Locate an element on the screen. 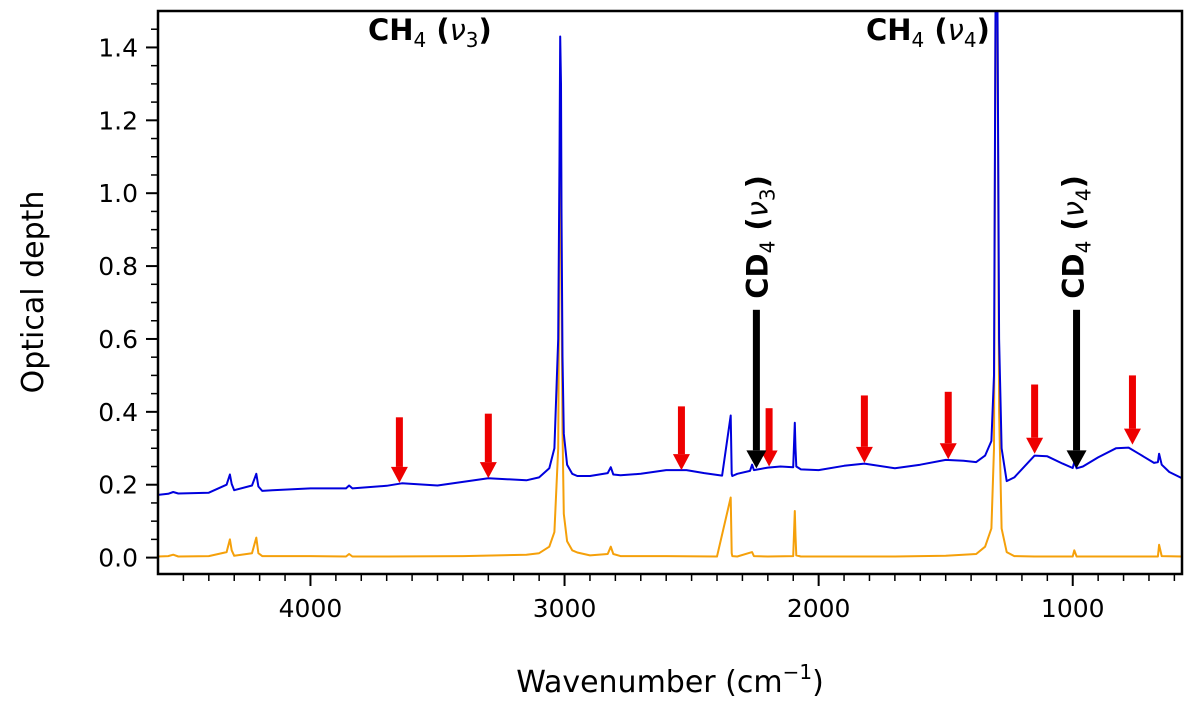  x-axis-title-superscript: −1 is located at coordinates (797, 672).